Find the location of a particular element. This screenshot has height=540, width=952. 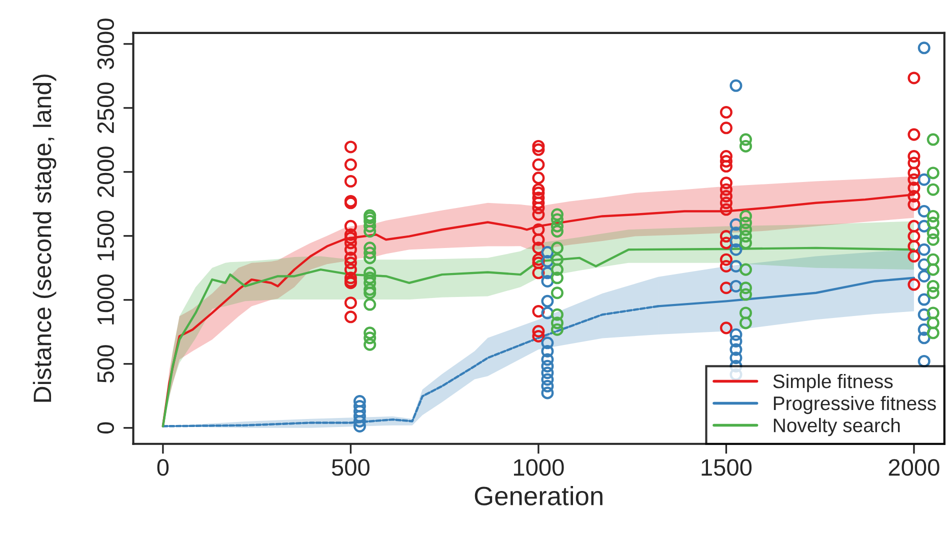

y-tick-label: 3000 is located at coordinates (105, 44).